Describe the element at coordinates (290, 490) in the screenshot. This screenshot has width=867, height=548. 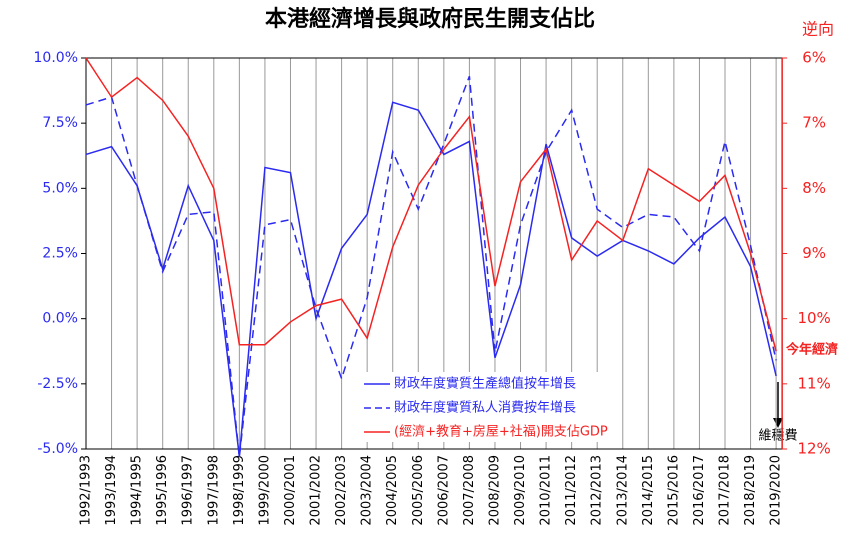
I see `x-tick-label: 2000/2001` at that location.